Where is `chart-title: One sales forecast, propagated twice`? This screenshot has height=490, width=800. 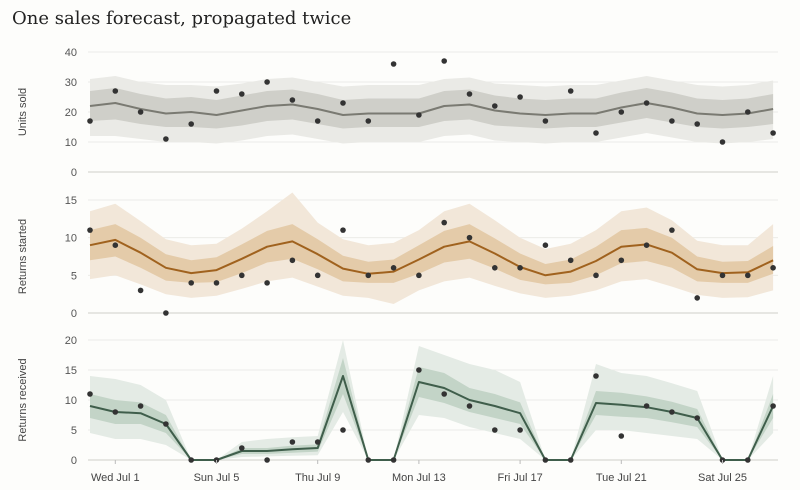 chart-title: One sales forecast, propagated twice is located at coordinates (182, 18).